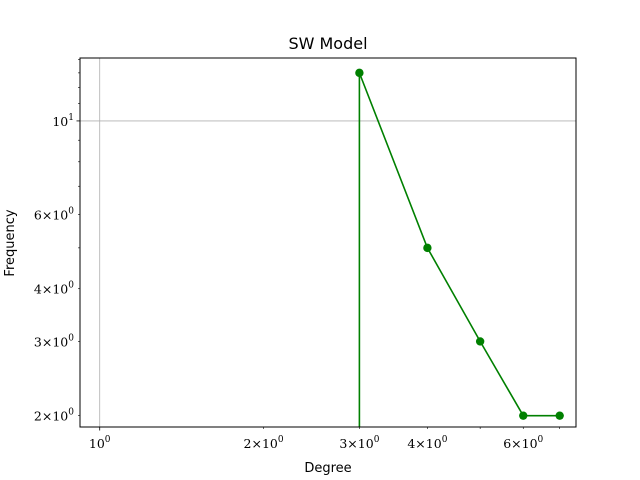  What do you see at coordinates (54, 289) in the screenshot?
I see `y-tick-label: 4×100` at bounding box center [54, 289].